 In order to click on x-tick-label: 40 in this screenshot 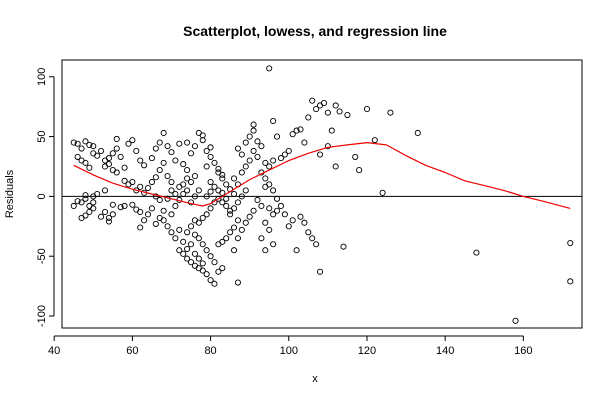, I will do `click(54, 351)`.